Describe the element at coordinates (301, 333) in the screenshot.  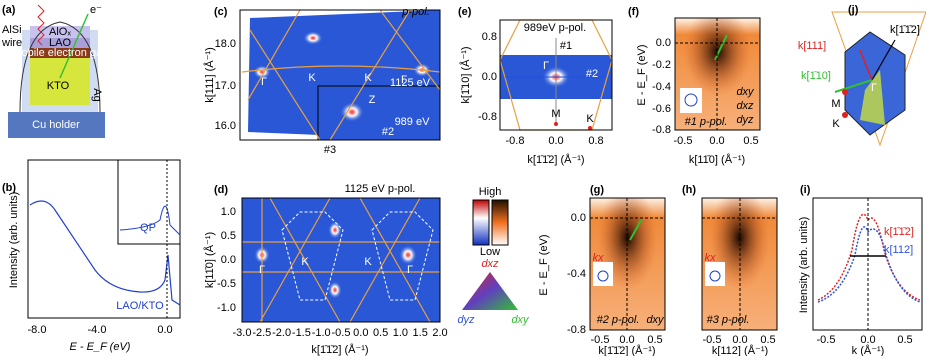
I see `tick-label: -1.5` at that location.